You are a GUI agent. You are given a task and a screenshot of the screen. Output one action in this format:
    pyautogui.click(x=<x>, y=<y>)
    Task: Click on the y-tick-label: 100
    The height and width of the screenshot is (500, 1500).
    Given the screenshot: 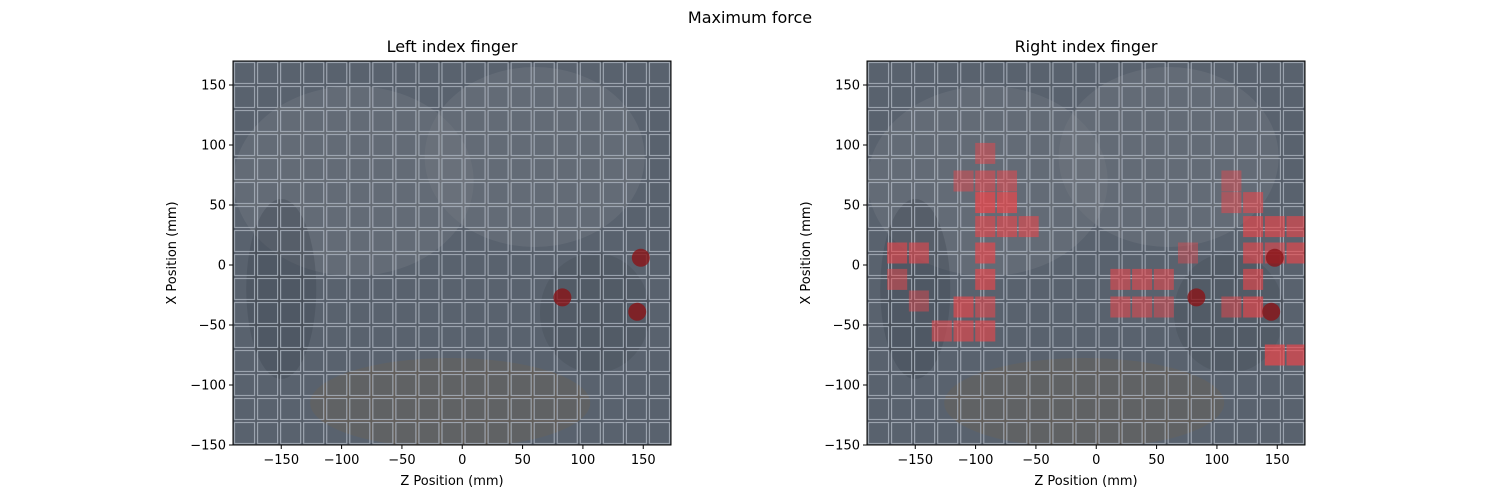 What is the action you would take?
    pyautogui.click(x=847, y=146)
    